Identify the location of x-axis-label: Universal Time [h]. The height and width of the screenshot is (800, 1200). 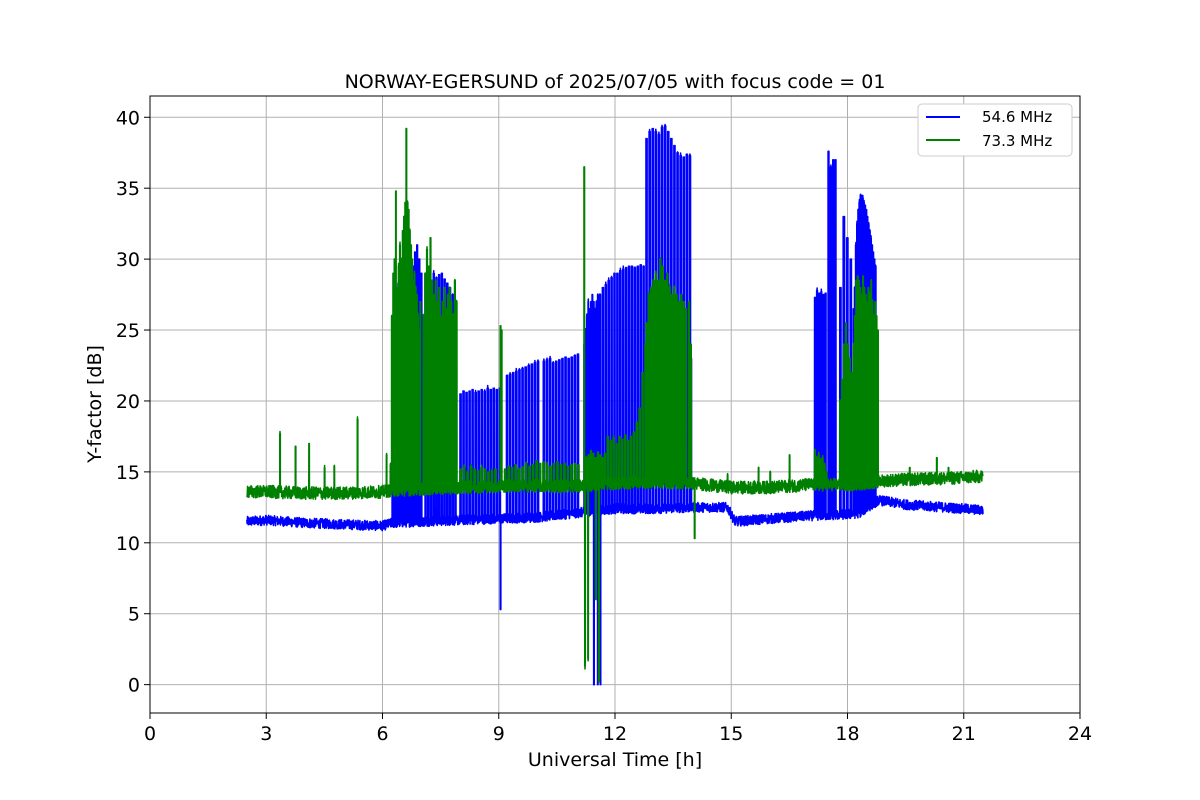
(615, 760).